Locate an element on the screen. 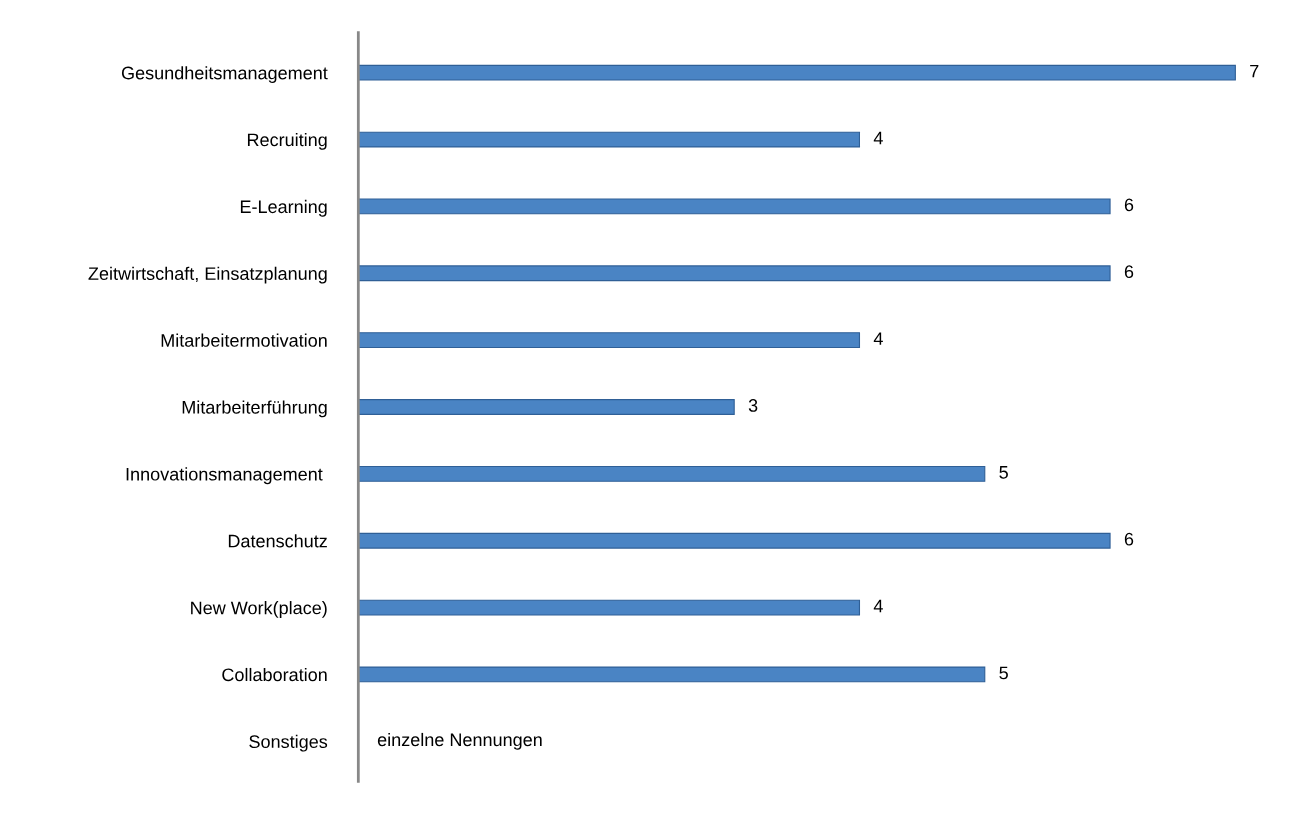  y-tick-label: Mitarbeiterführung is located at coordinates (254, 409).